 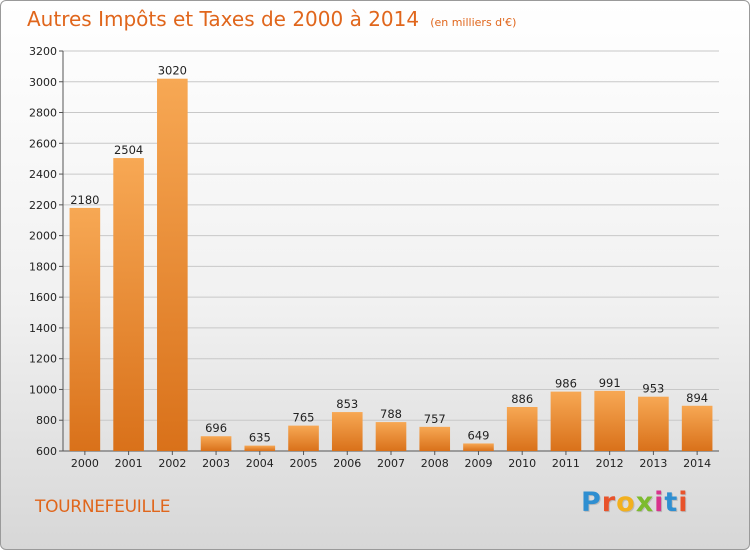 I want to click on x-tick-label: 2006, so click(x=347, y=463).